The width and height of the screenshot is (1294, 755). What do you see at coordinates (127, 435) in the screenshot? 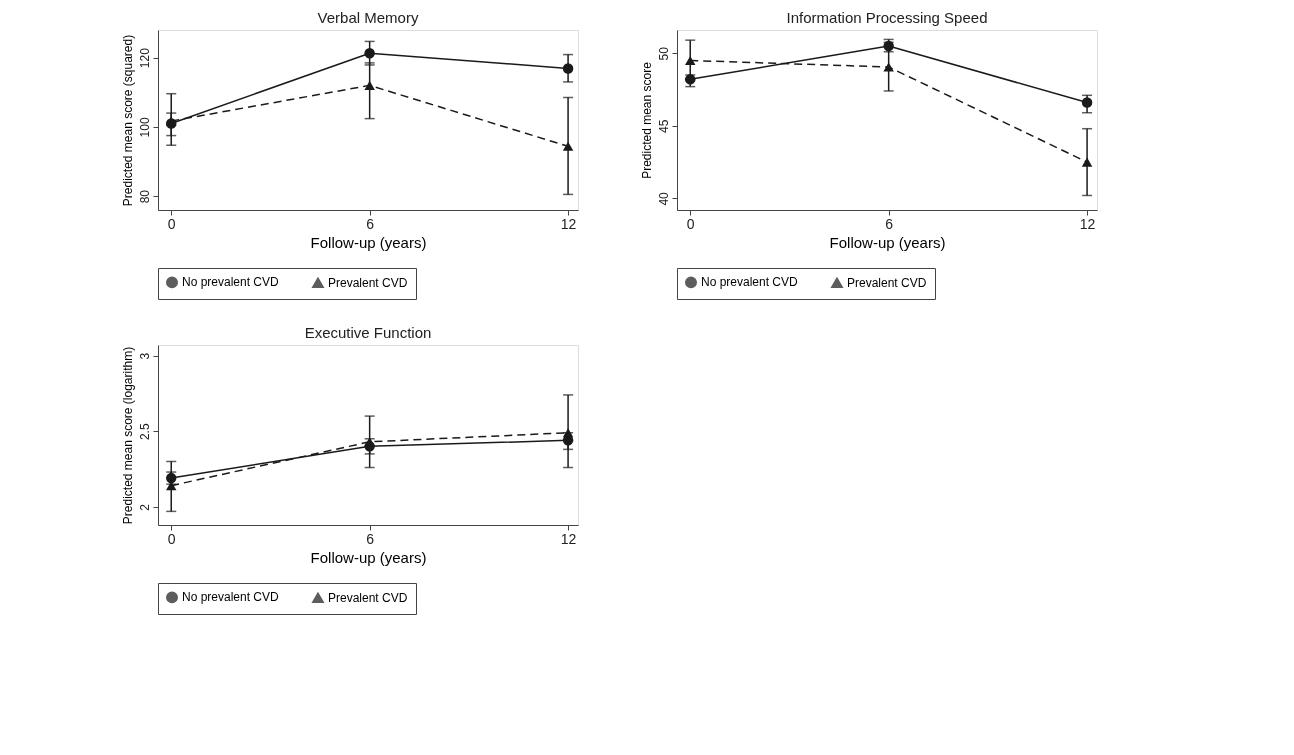
I see `y-axis-title: Predicted mean score (logarithm)` at bounding box center [127, 435].